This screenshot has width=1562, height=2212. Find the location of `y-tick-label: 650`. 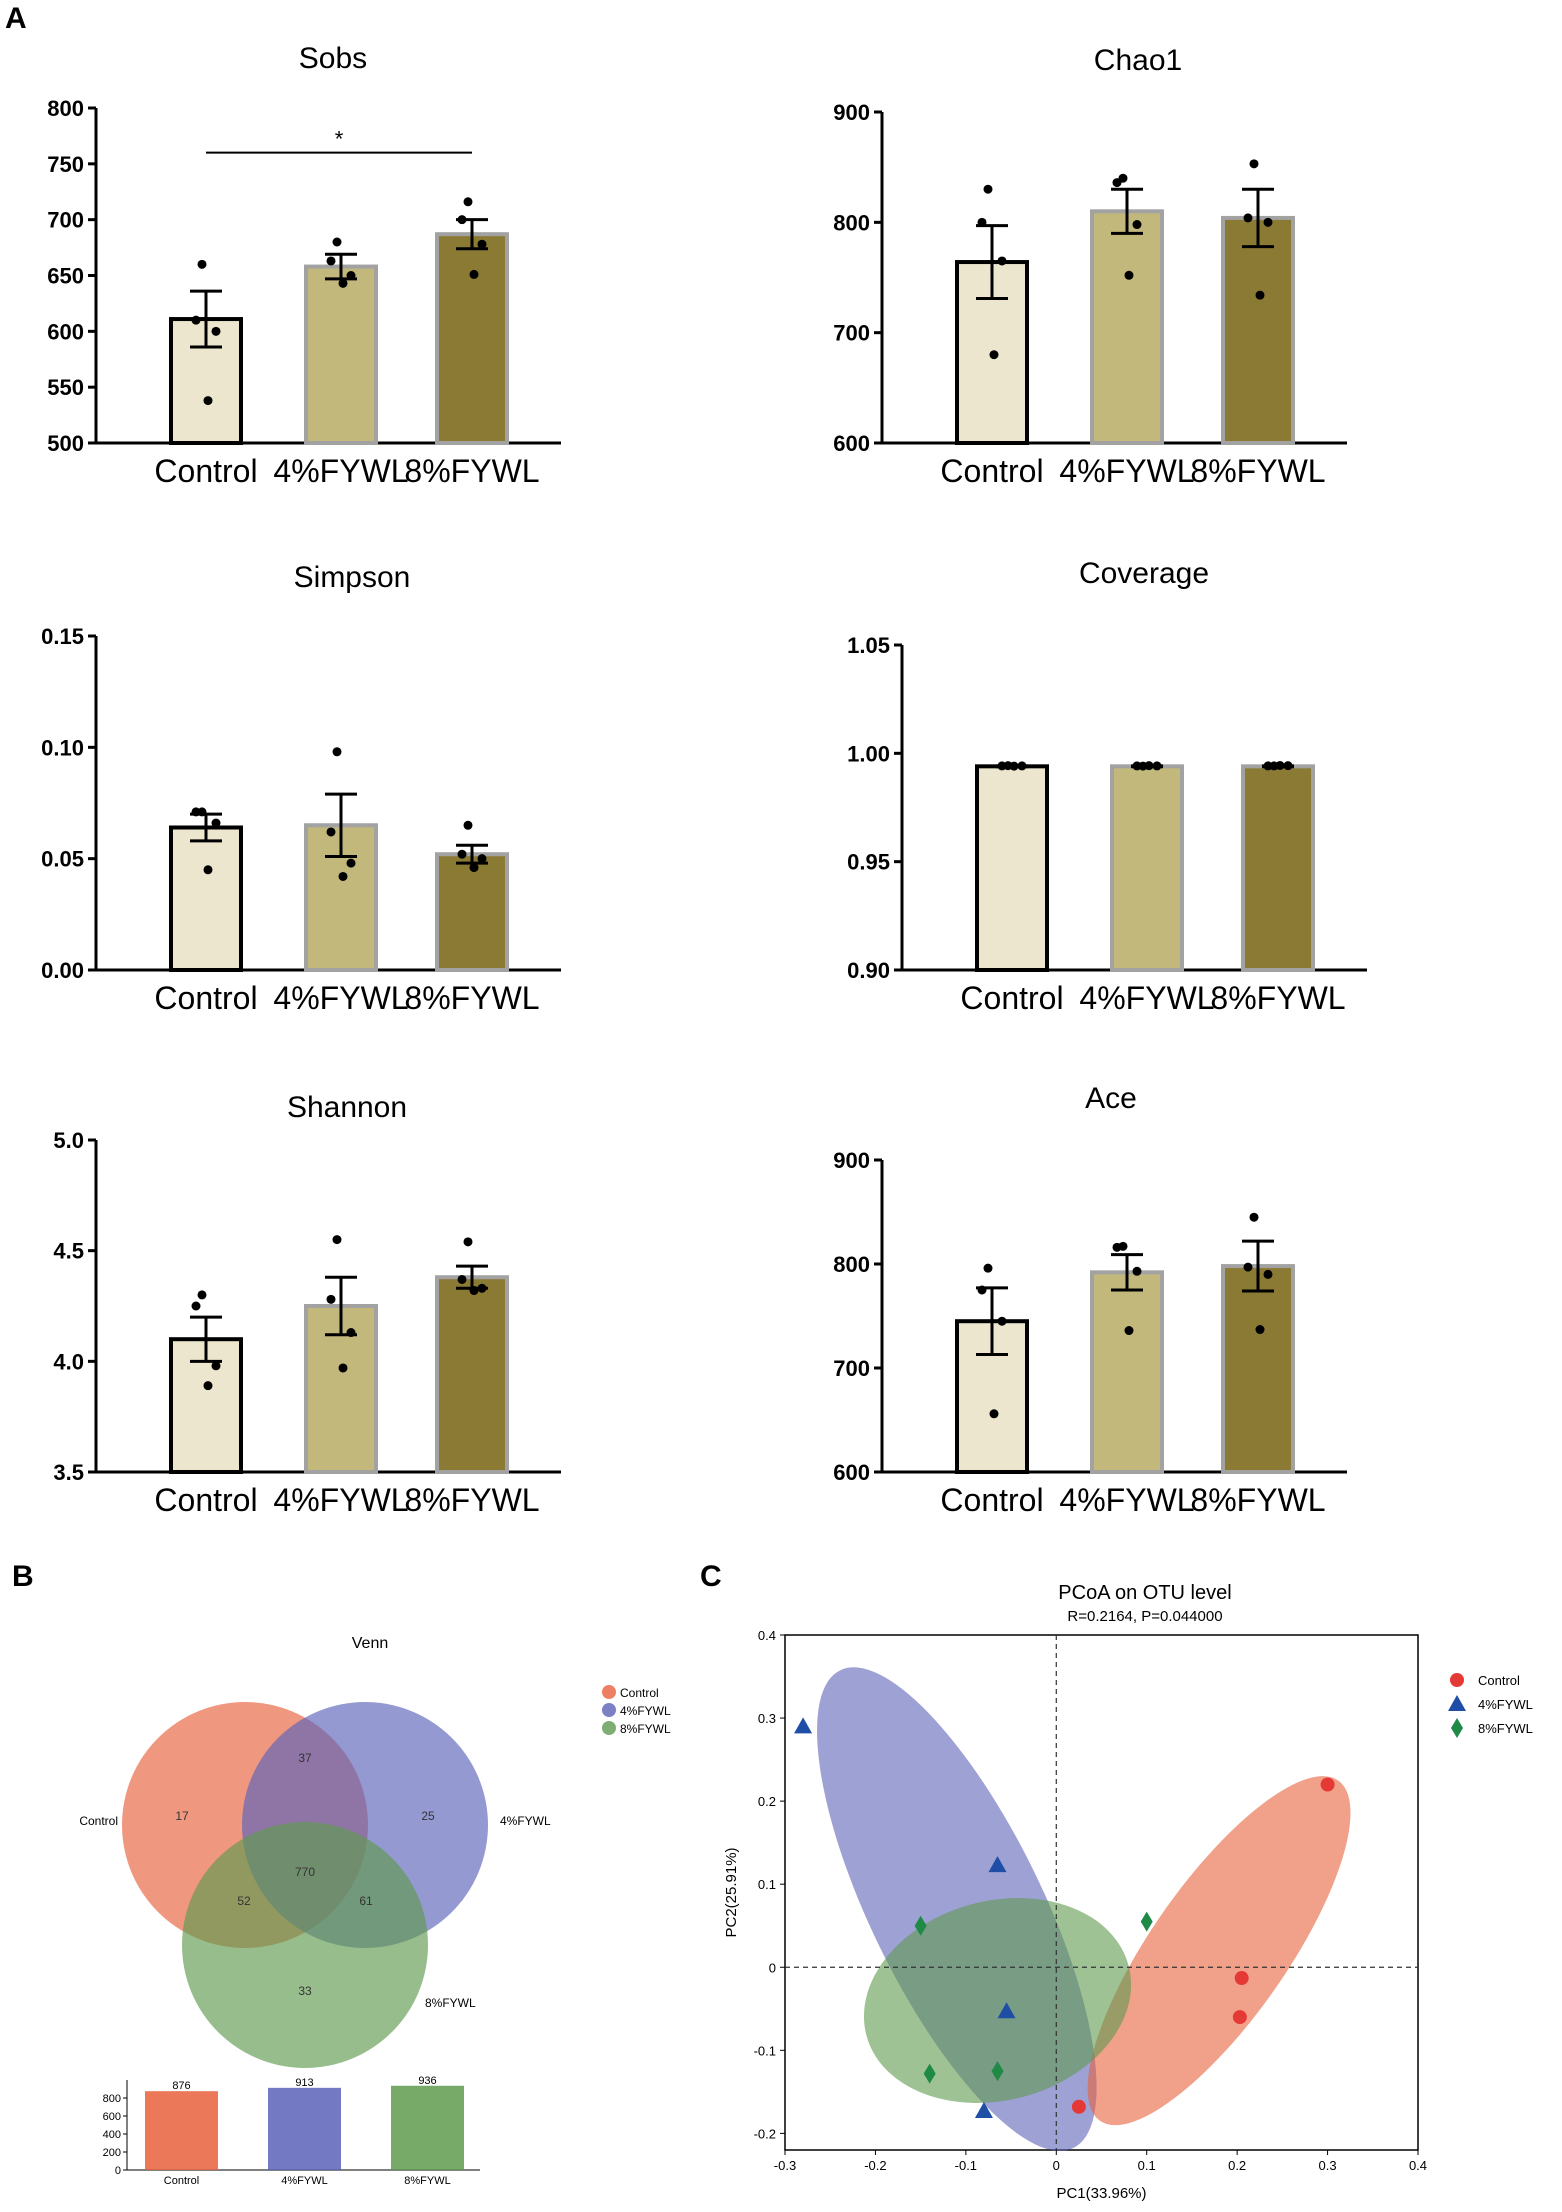

y-tick-label: 650 is located at coordinates (65, 276).